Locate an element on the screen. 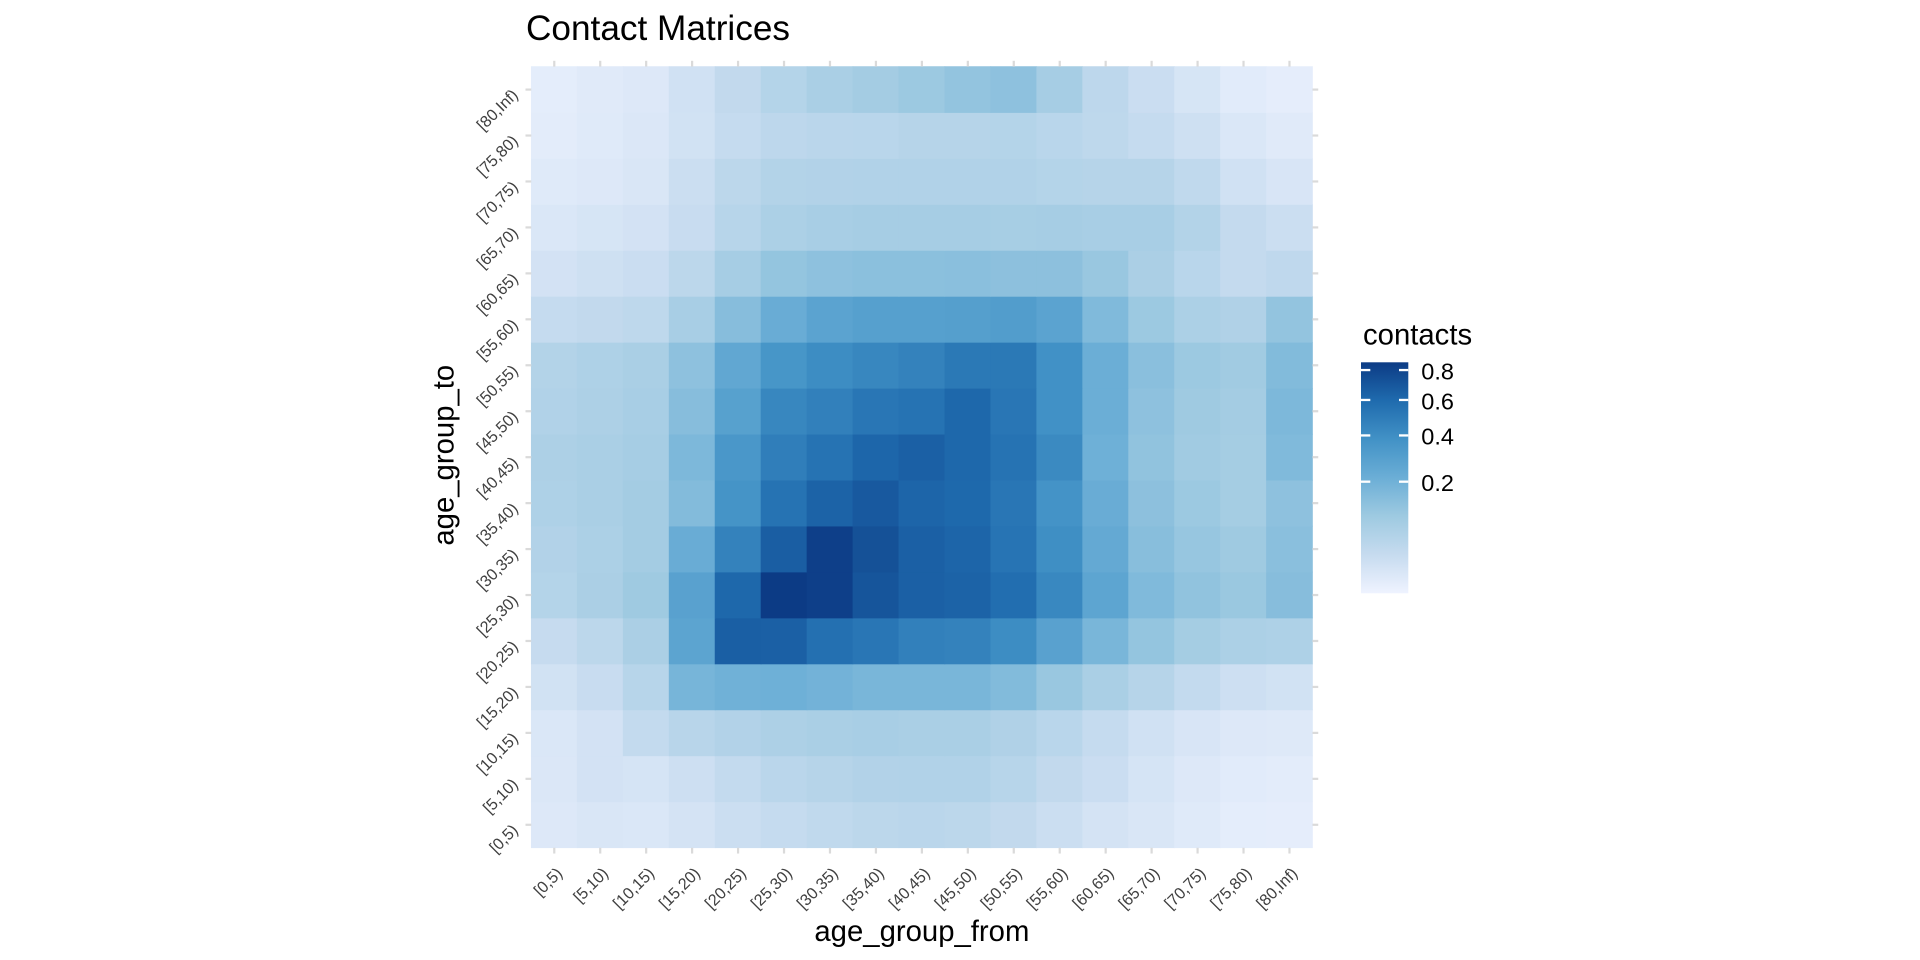 This screenshot has width=1920, height=960. svg-text: 0.4 is located at coordinates (1437, 437).